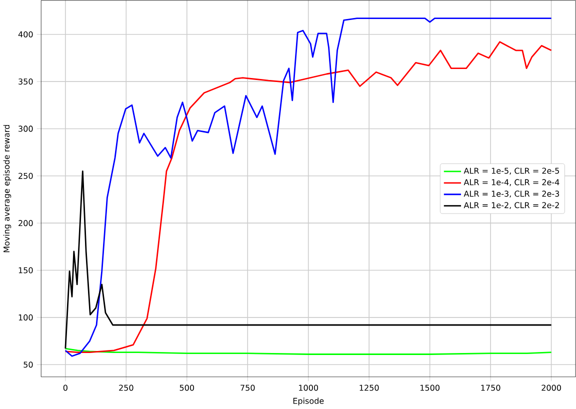 The width and height of the screenshot is (576, 409). I want to click on legend-label: ALR = 1e-3, CLR = 2e-3, so click(512, 194).